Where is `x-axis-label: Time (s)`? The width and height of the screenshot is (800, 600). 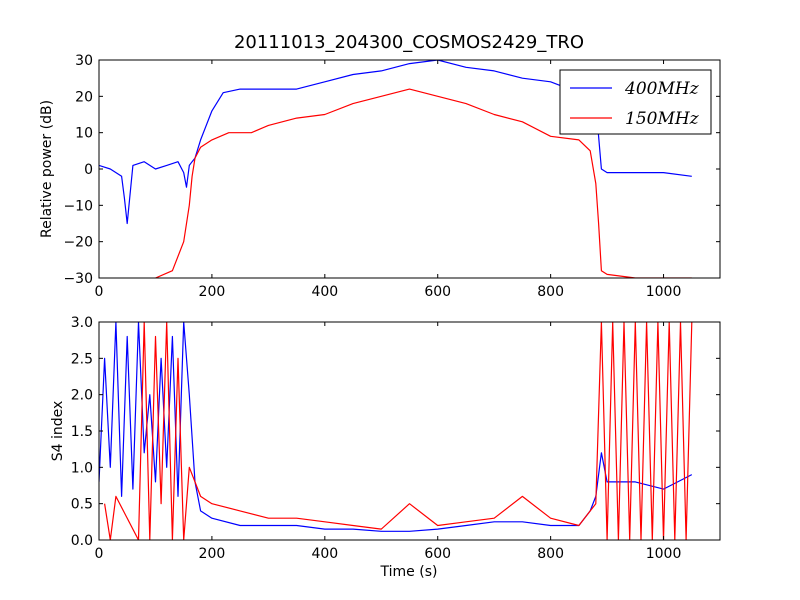 x-axis-label: Time (s) is located at coordinates (409, 572).